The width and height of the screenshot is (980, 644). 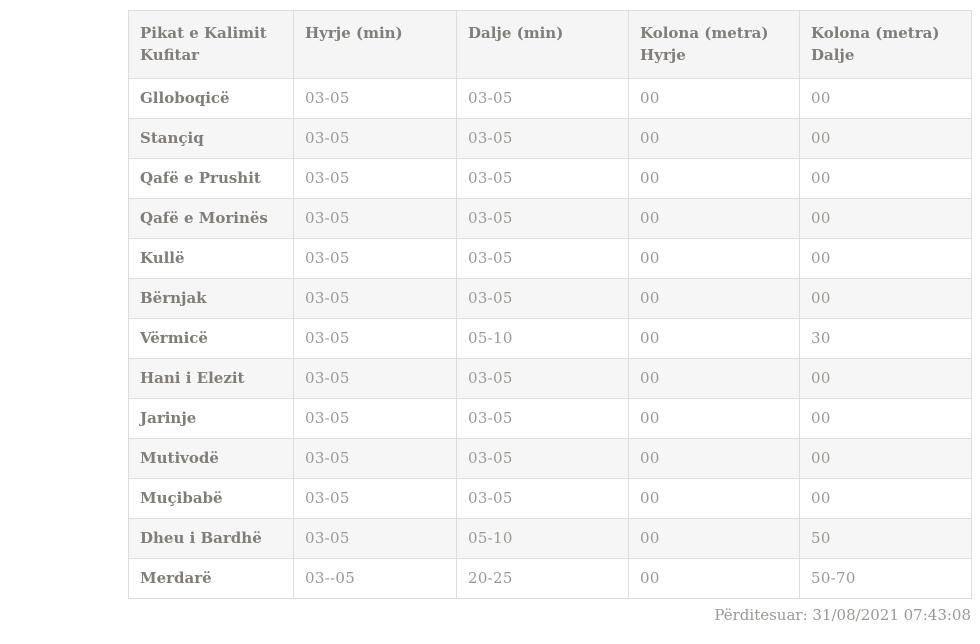 What do you see at coordinates (211, 44) in the screenshot?
I see `column-header-crossing-points: Pikat e Kalimit Kufitar` at bounding box center [211, 44].